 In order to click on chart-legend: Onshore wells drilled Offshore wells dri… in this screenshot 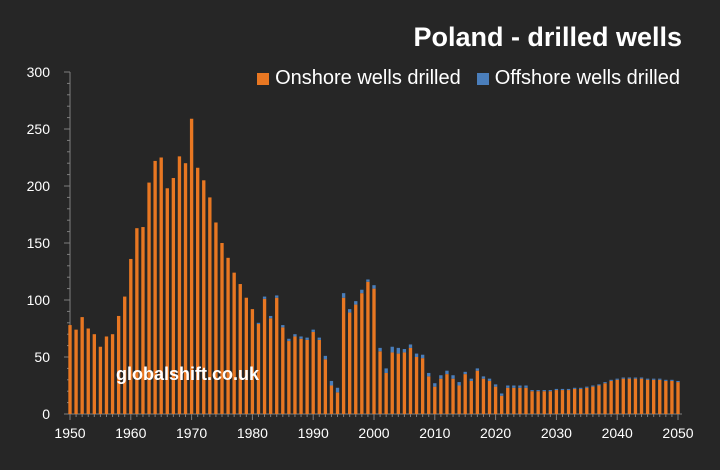, I will do `click(460, 78)`.